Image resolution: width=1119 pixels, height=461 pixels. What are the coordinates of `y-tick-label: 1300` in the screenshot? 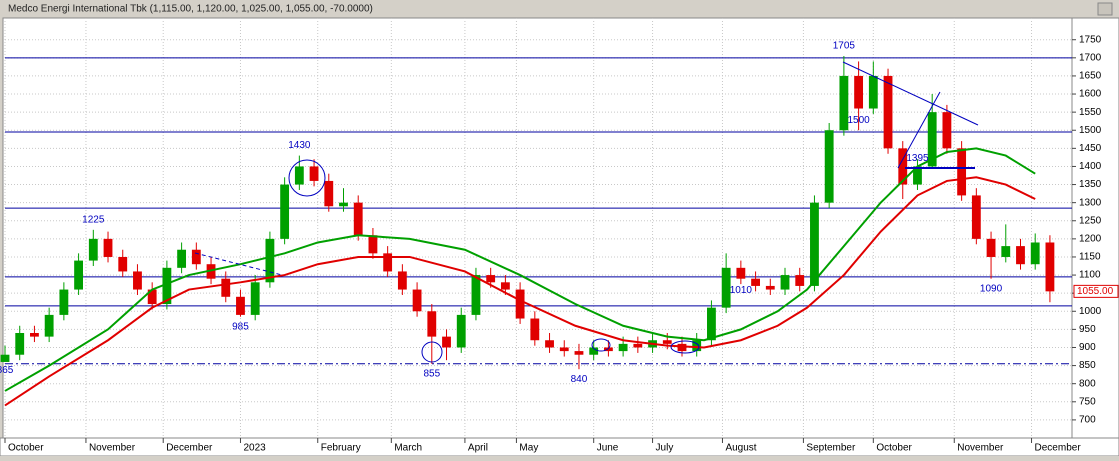 It's located at (1090, 202).